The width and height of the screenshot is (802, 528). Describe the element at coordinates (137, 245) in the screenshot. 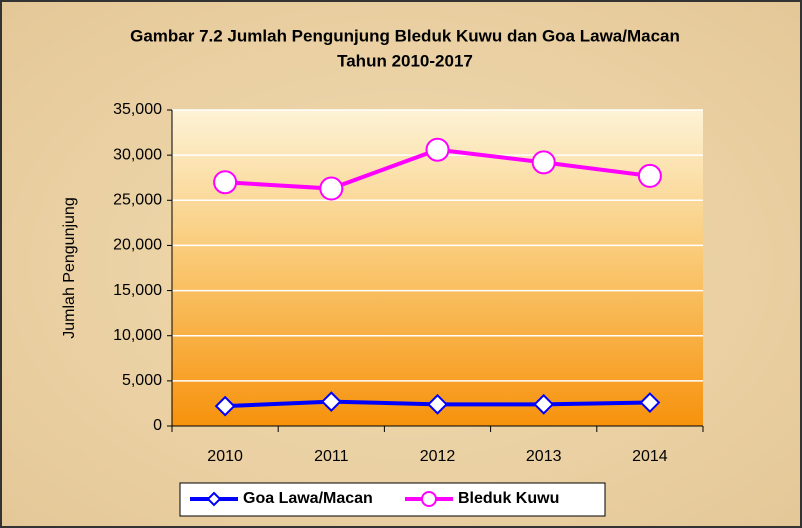

I see `y-tick-label: 20,000` at that location.